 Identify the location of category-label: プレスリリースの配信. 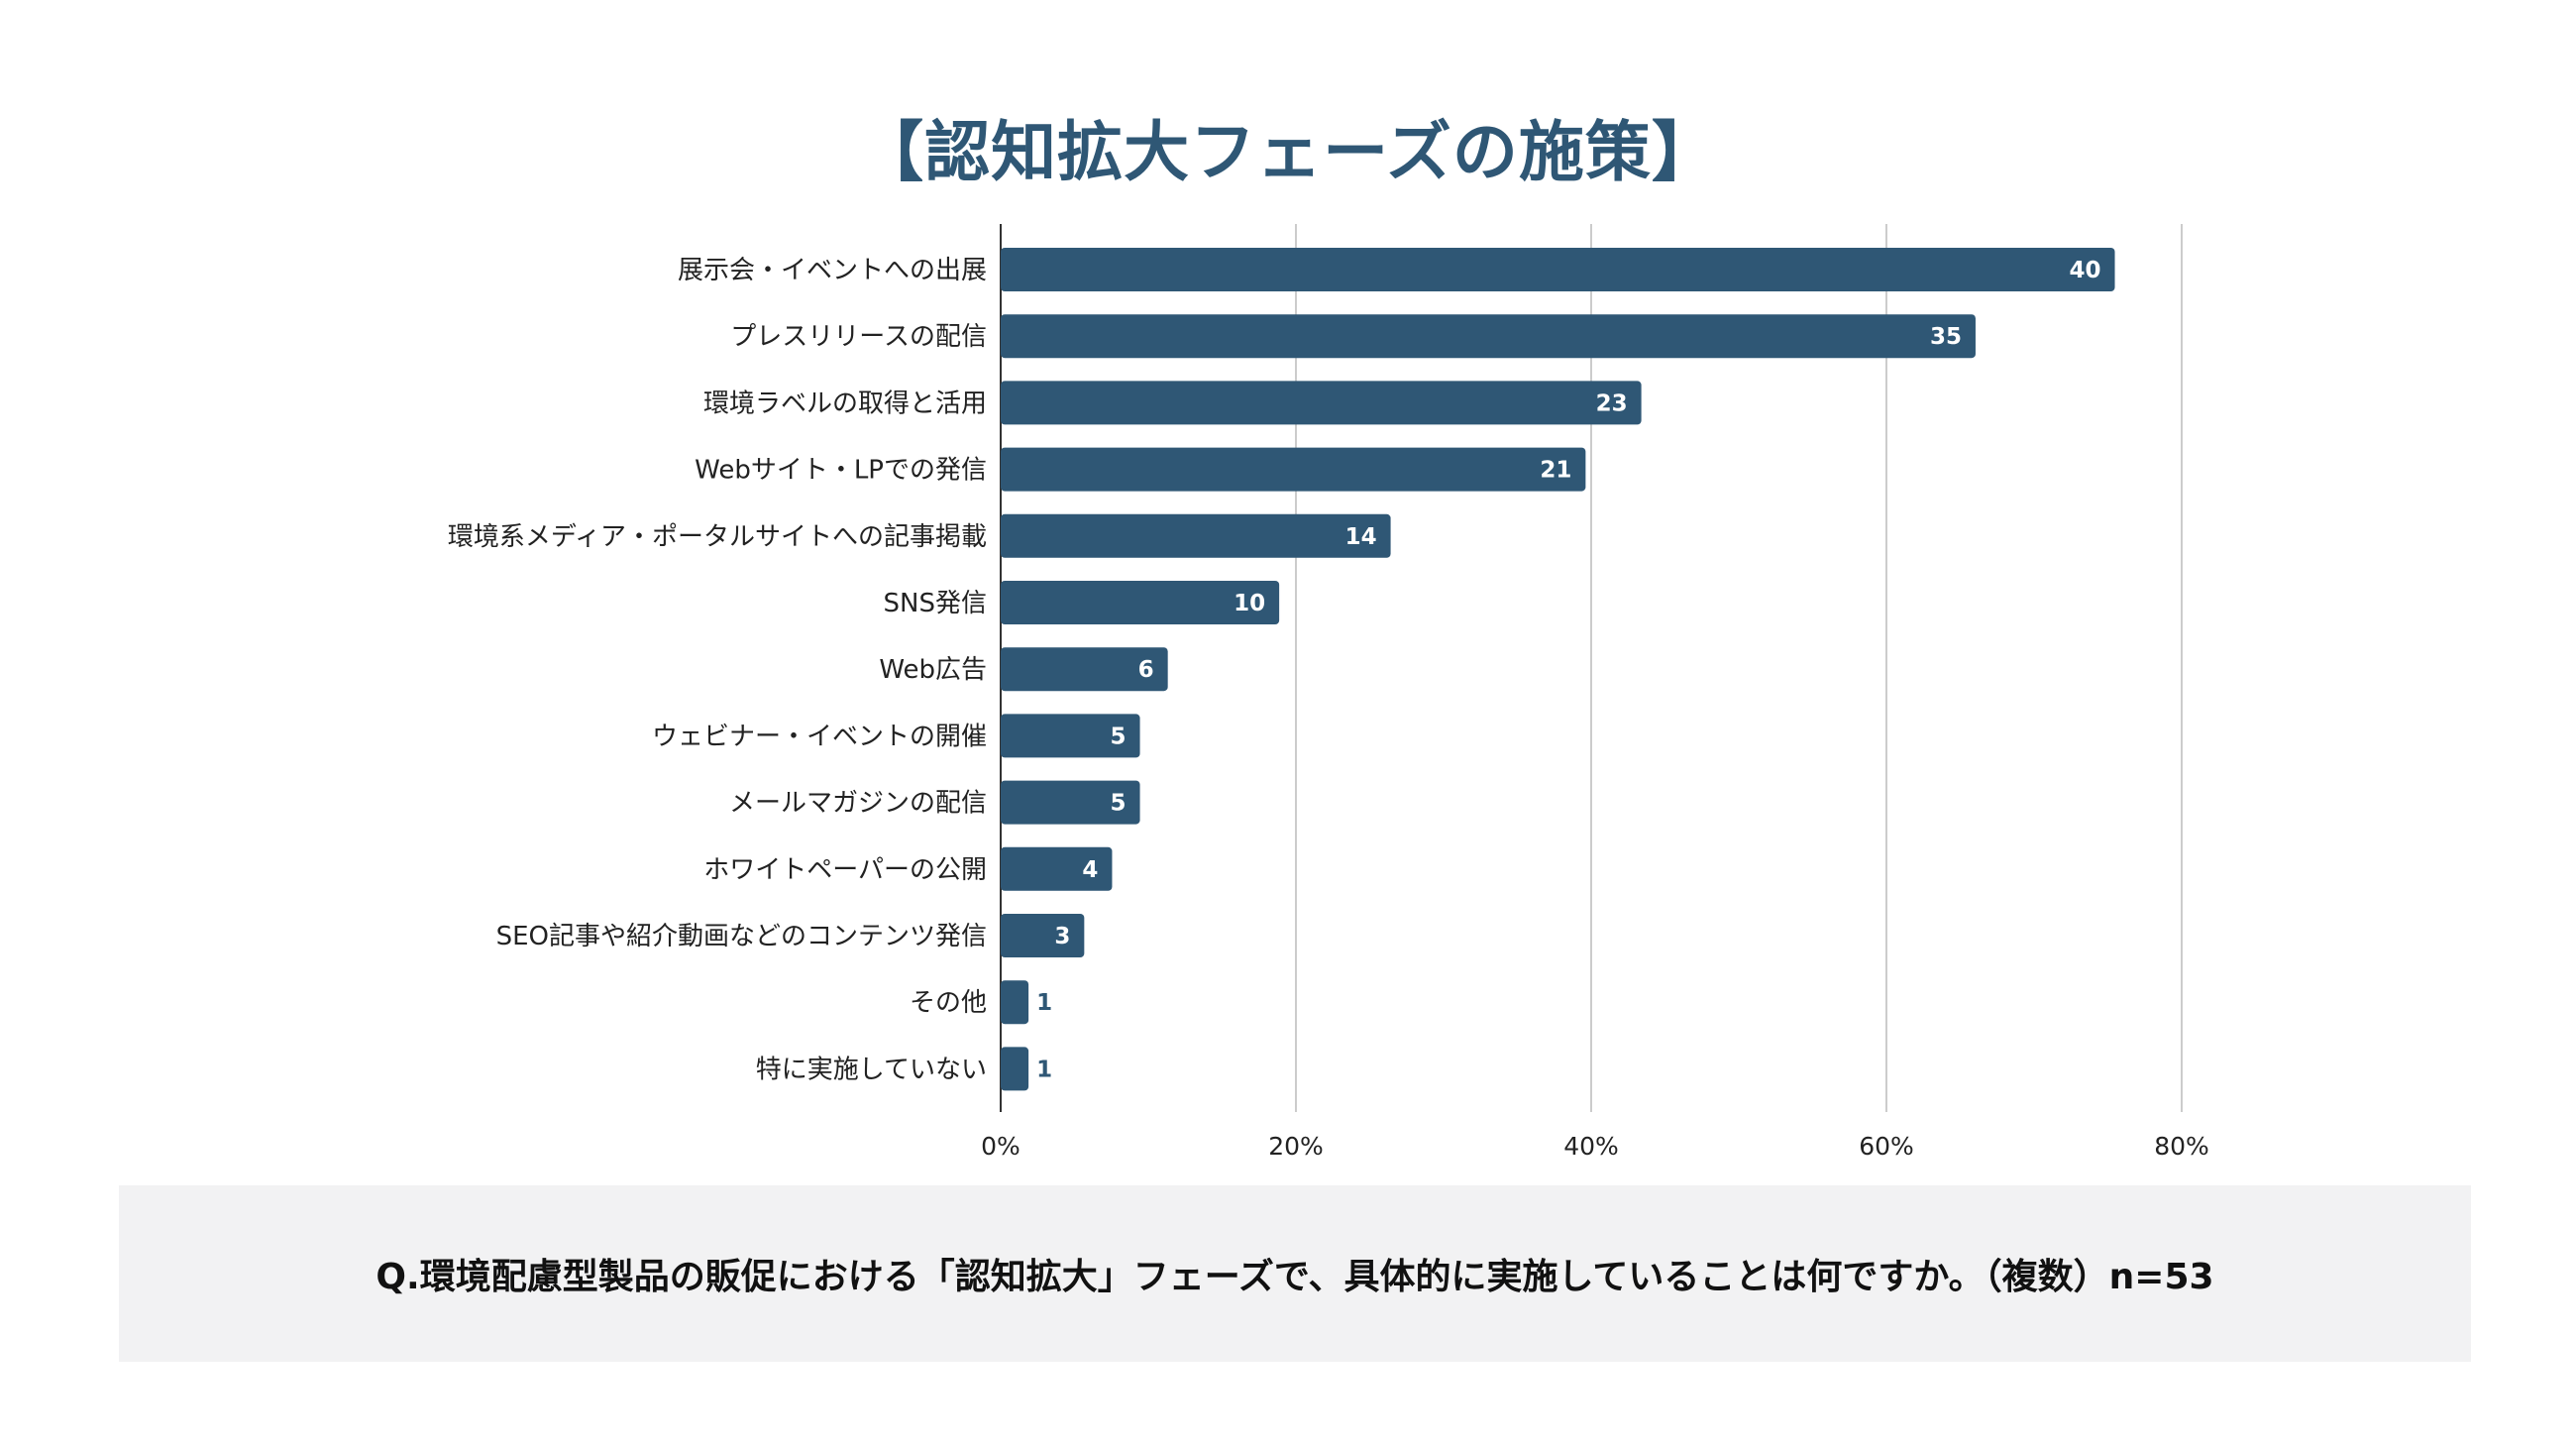
(858, 337).